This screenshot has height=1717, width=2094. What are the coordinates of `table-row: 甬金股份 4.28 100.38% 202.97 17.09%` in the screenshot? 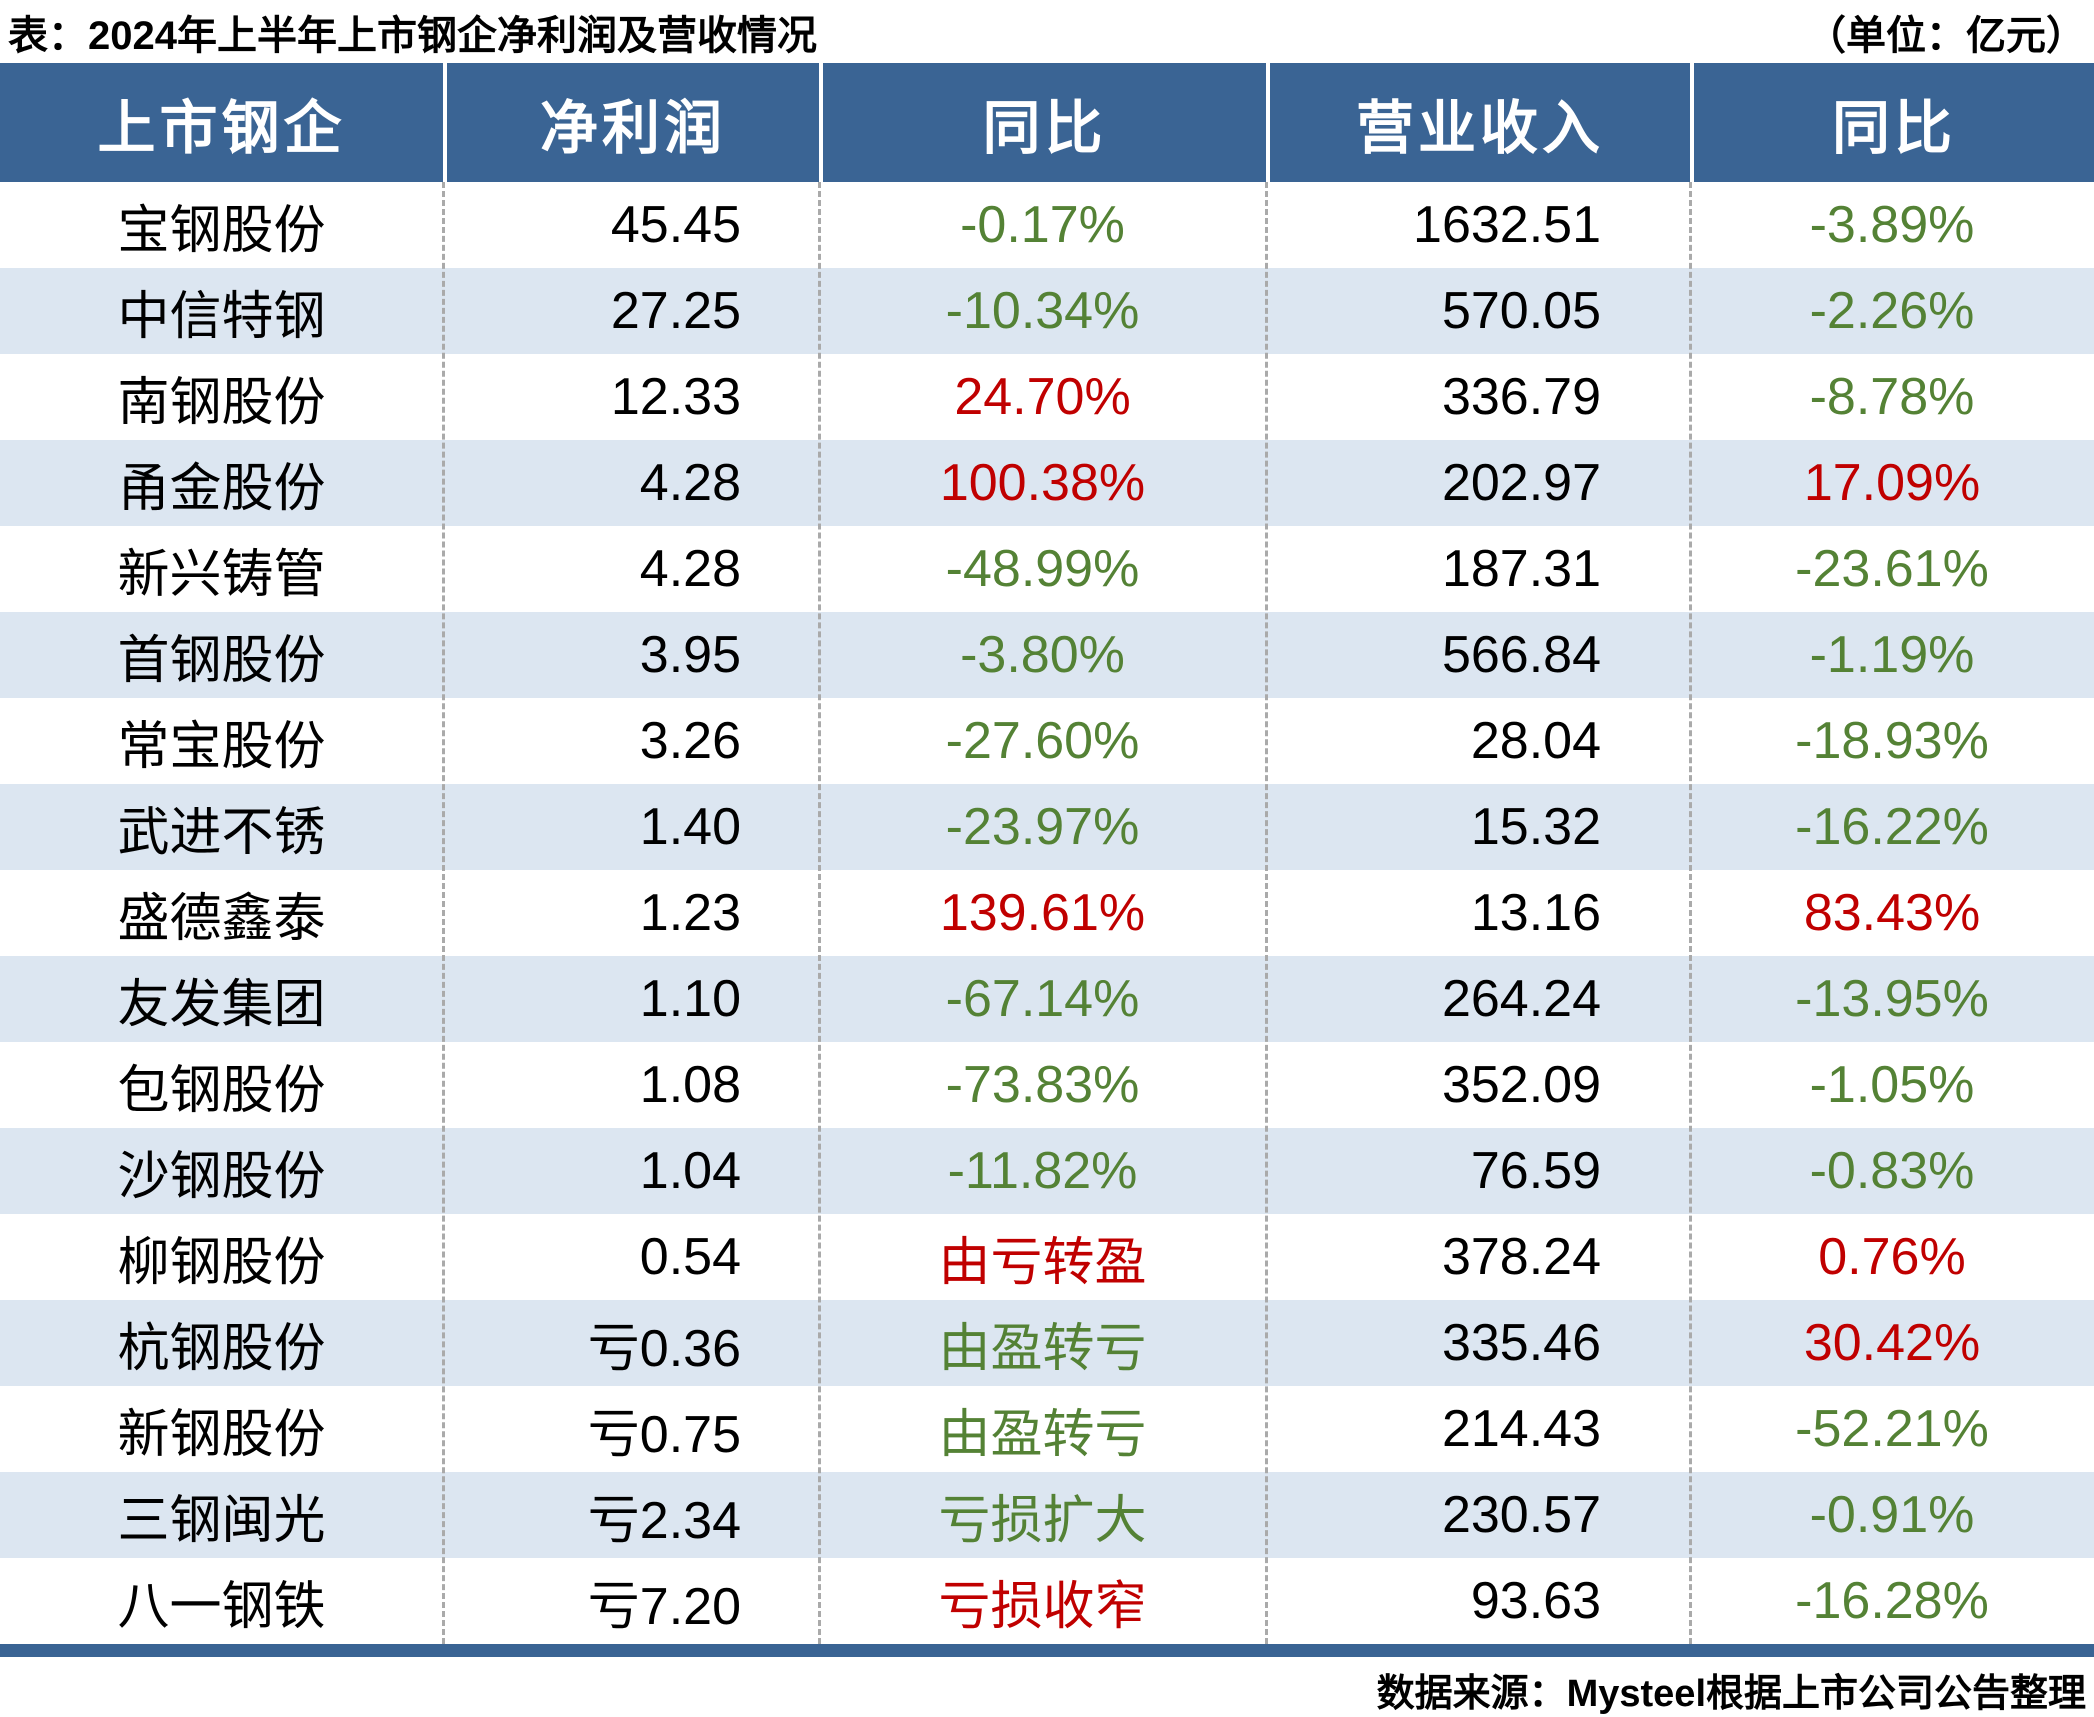 It's located at (1047, 483).